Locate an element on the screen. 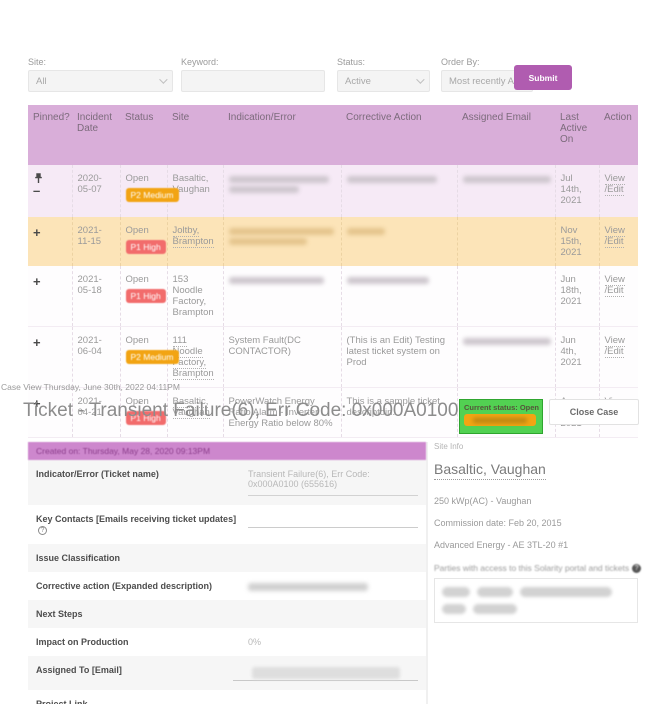  status-filter-value: Active is located at coordinates (358, 81).